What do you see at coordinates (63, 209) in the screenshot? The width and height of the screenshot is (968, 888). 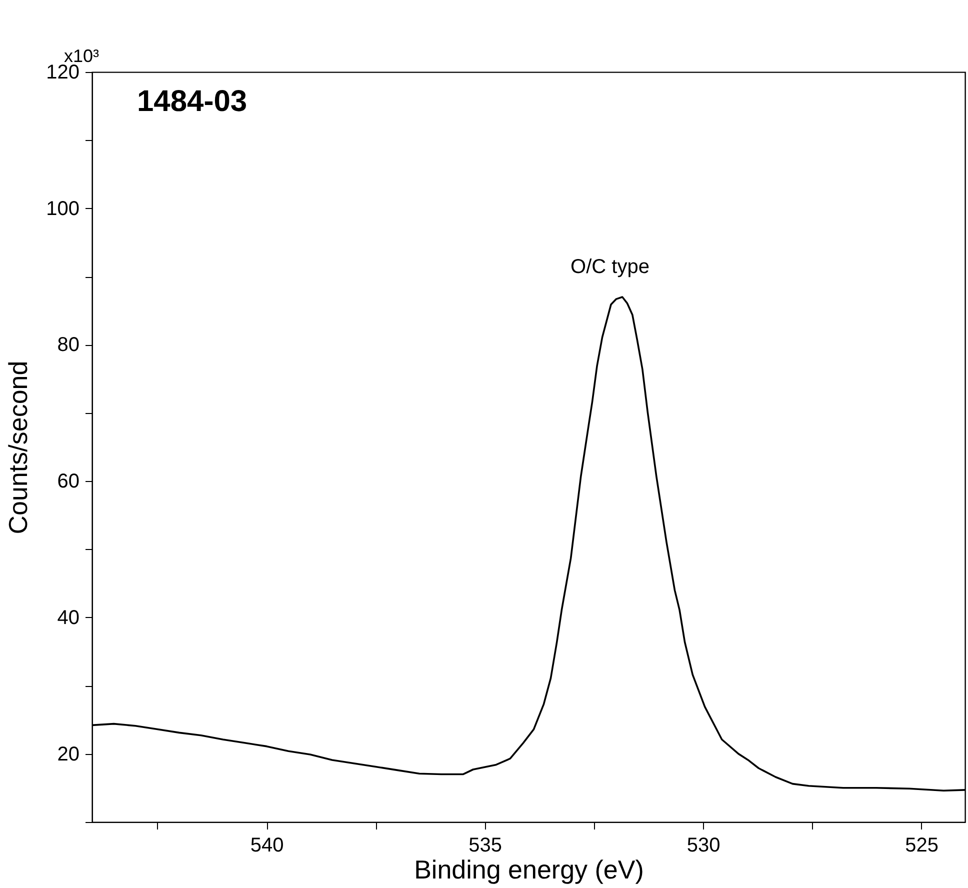 I see `y-tick-label: 100` at bounding box center [63, 209].